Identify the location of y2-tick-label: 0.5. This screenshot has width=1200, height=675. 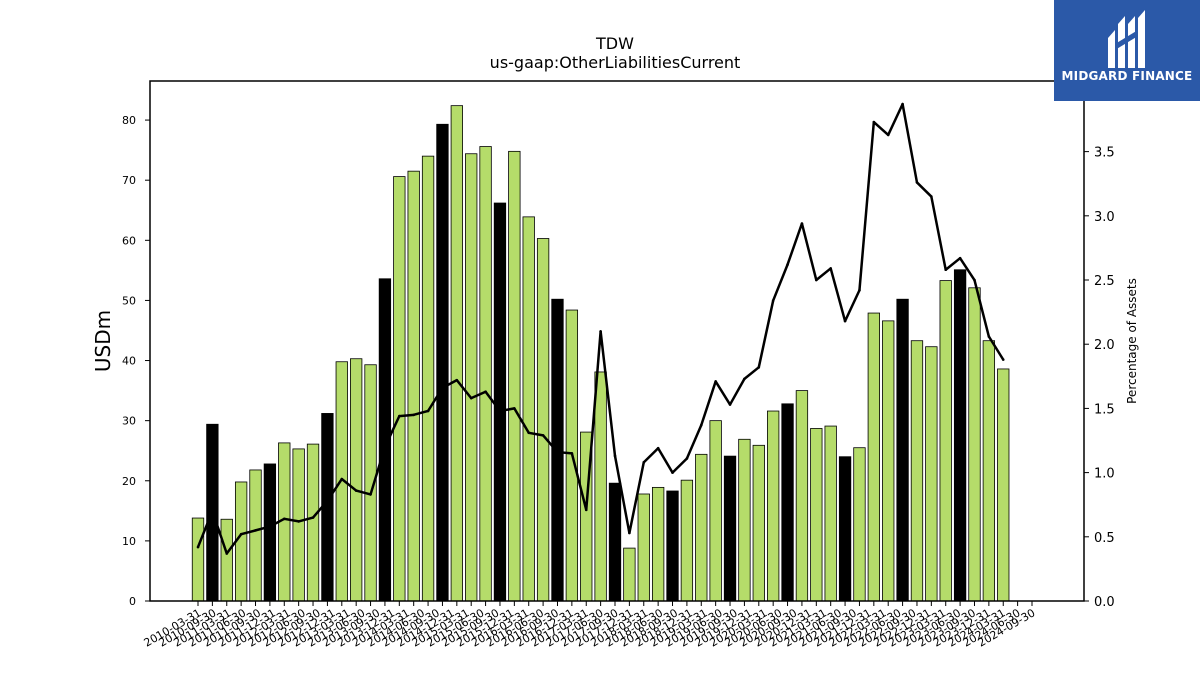
(1104, 538).